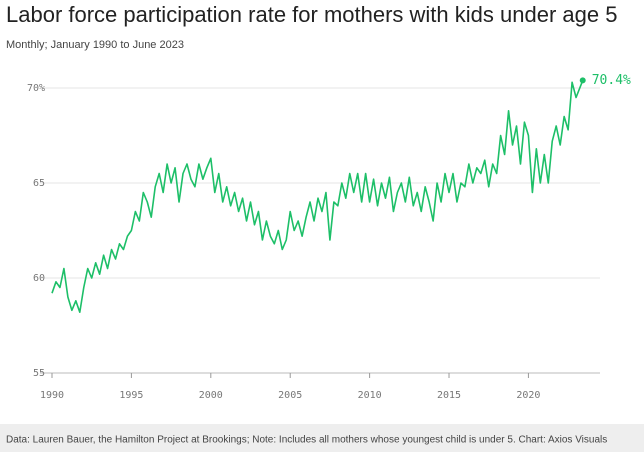 This screenshot has width=644, height=452. I want to click on x-tick-label: 2005, so click(290, 395).